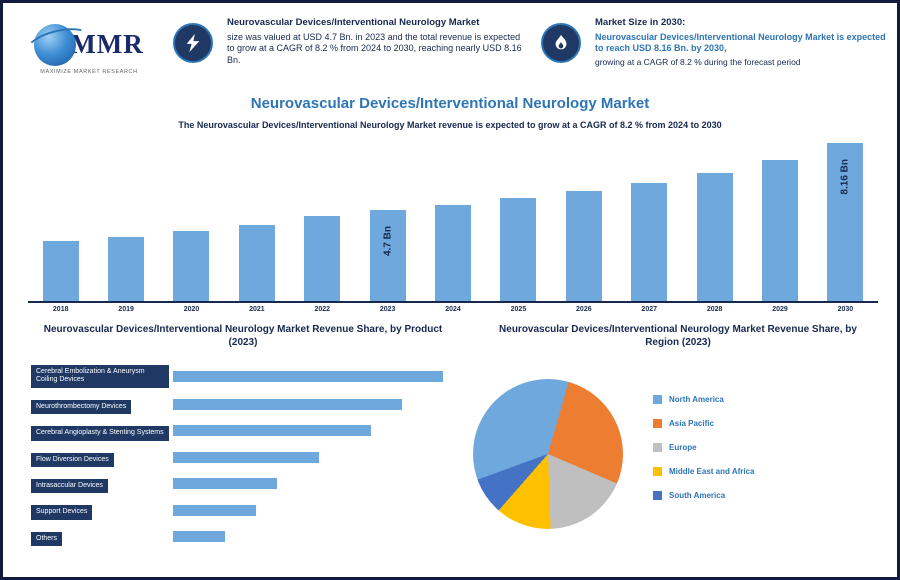 The image size is (900, 580). I want to click on revenue-bar-2028, so click(714, 237).